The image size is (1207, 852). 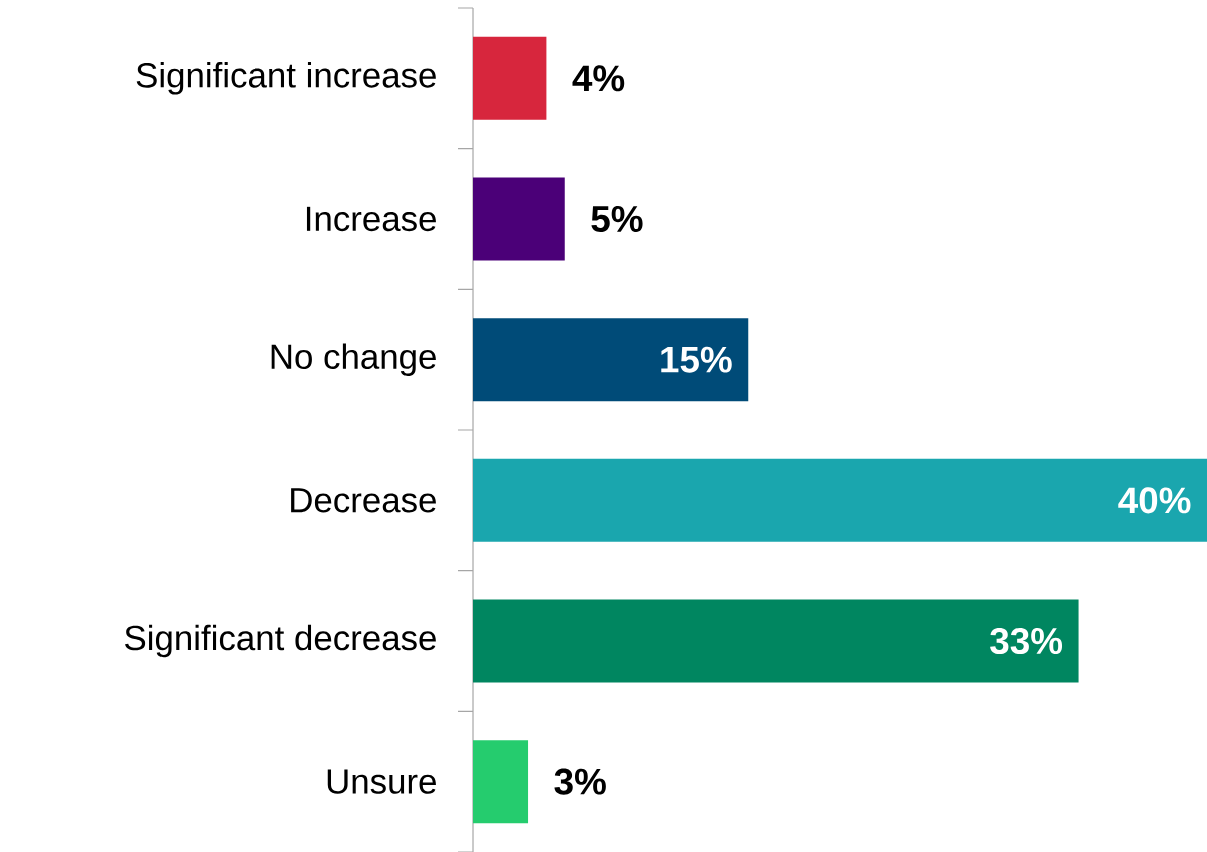 I want to click on data-label: 5%, so click(x=617, y=219).